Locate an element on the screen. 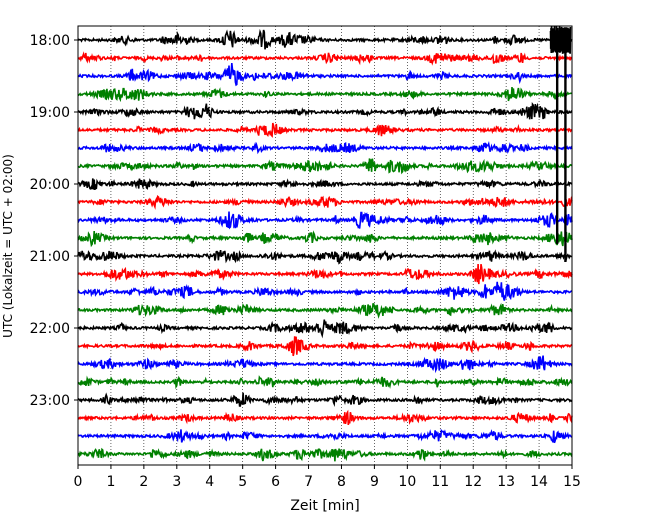  trace-1945 is located at coordinates (325, 166).